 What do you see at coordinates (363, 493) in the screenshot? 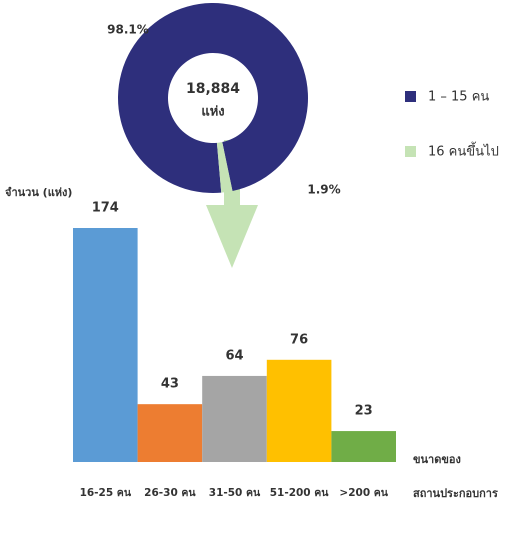
I see `x-tick-label: >200 คน` at bounding box center [363, 493].